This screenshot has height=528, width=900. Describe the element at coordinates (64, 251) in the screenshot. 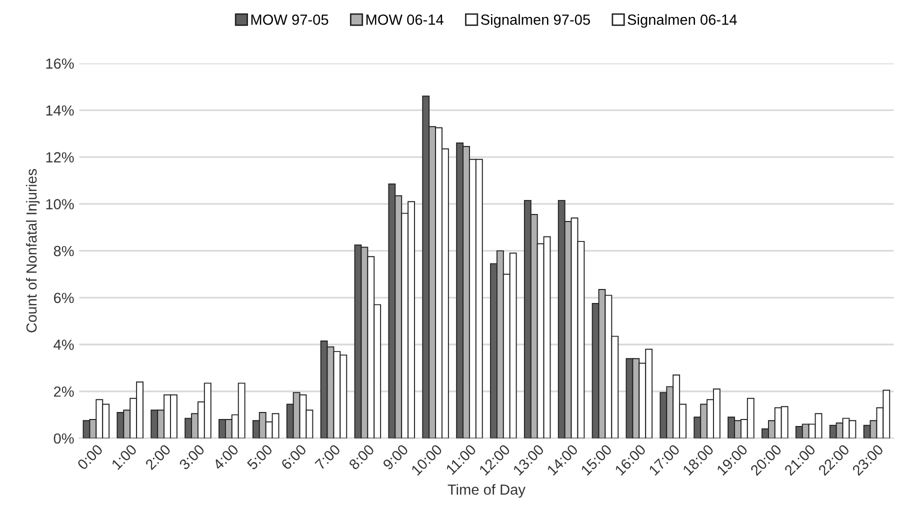

I see `y-tick-label: 8%` at that location.